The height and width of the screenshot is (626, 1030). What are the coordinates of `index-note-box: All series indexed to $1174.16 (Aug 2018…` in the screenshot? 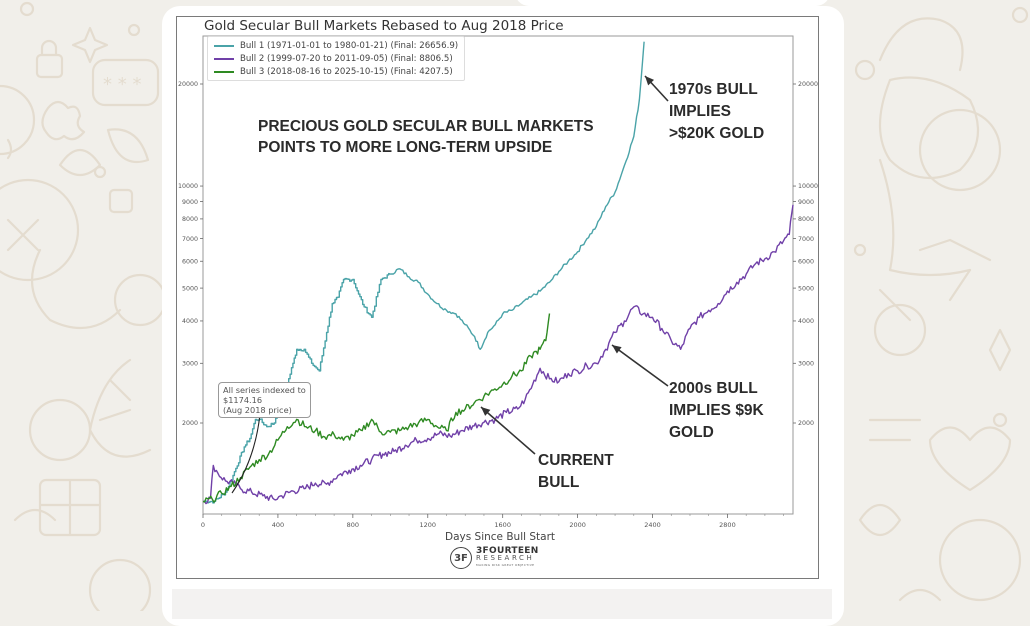 It's located at (264, 400).